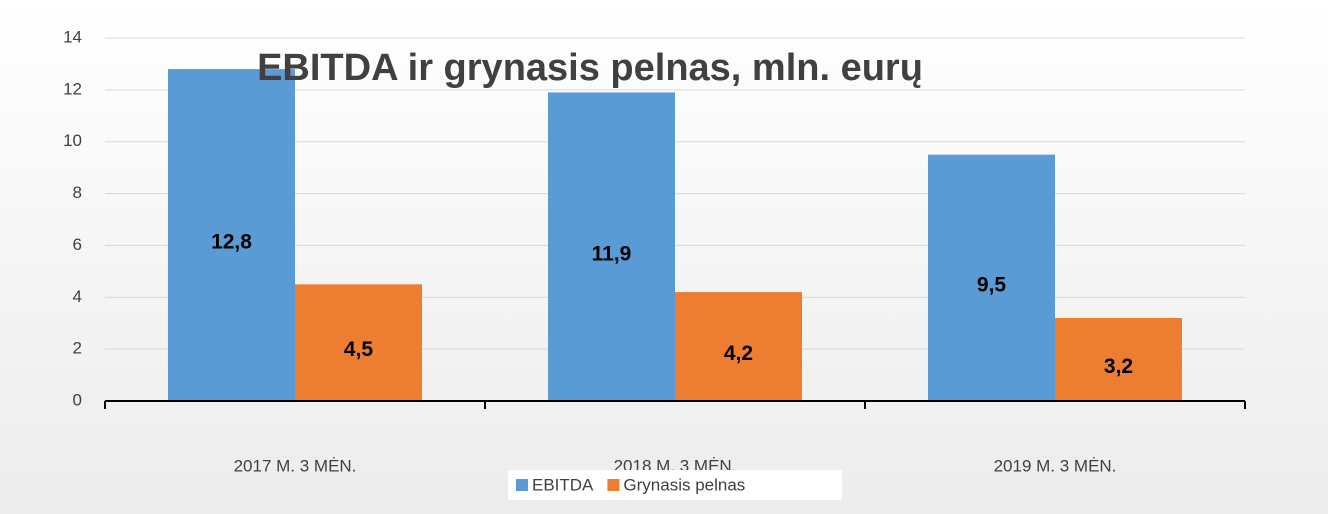 This screenshot has width=1328, height=514. I want to click on value-label: 3,2, so click(1118, 366).